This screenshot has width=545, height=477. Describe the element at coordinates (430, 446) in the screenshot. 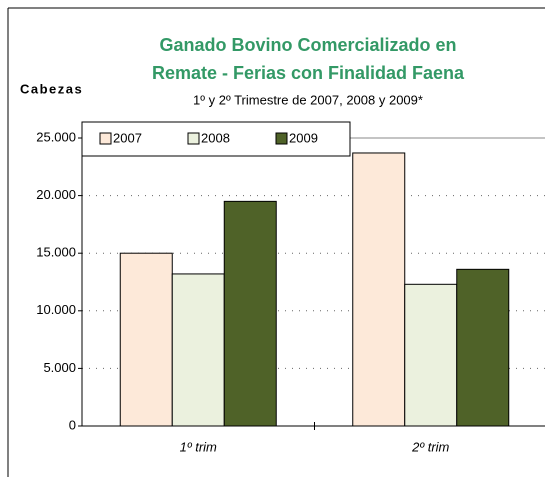

I see `x-tick-label: 2º trim` at that location.